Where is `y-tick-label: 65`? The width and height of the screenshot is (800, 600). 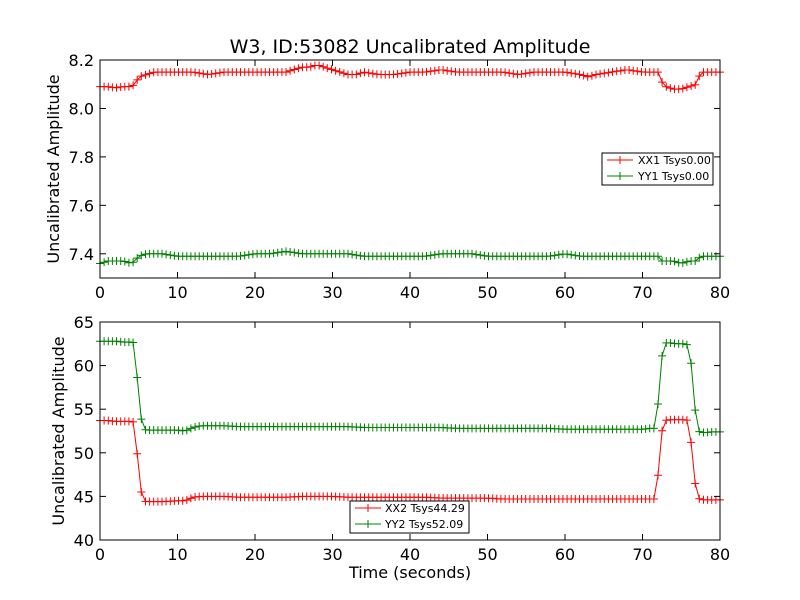 y-tick-label: 65 is located at coordinates (84, 322).